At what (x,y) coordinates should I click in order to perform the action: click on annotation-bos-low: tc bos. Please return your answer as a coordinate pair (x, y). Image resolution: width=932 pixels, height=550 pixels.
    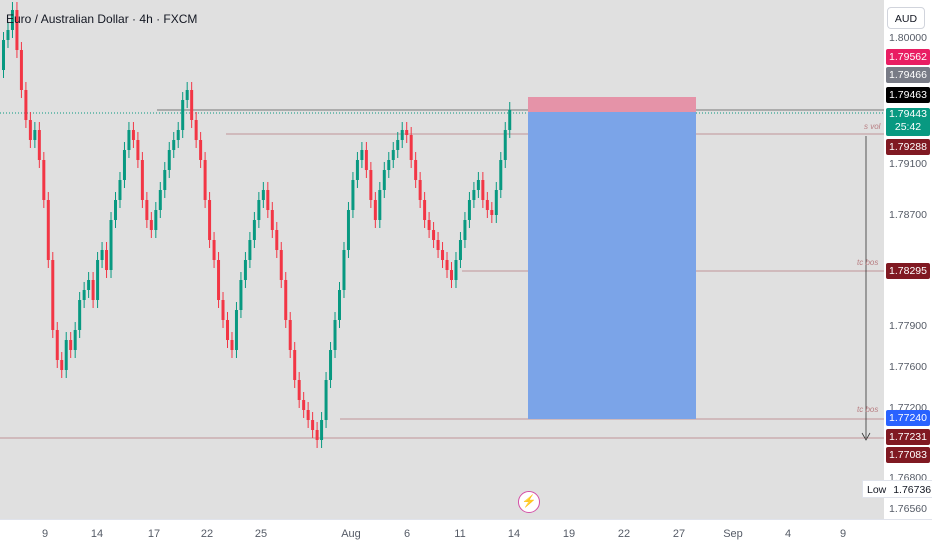
    Looking at the image, I should click on (868, 409).